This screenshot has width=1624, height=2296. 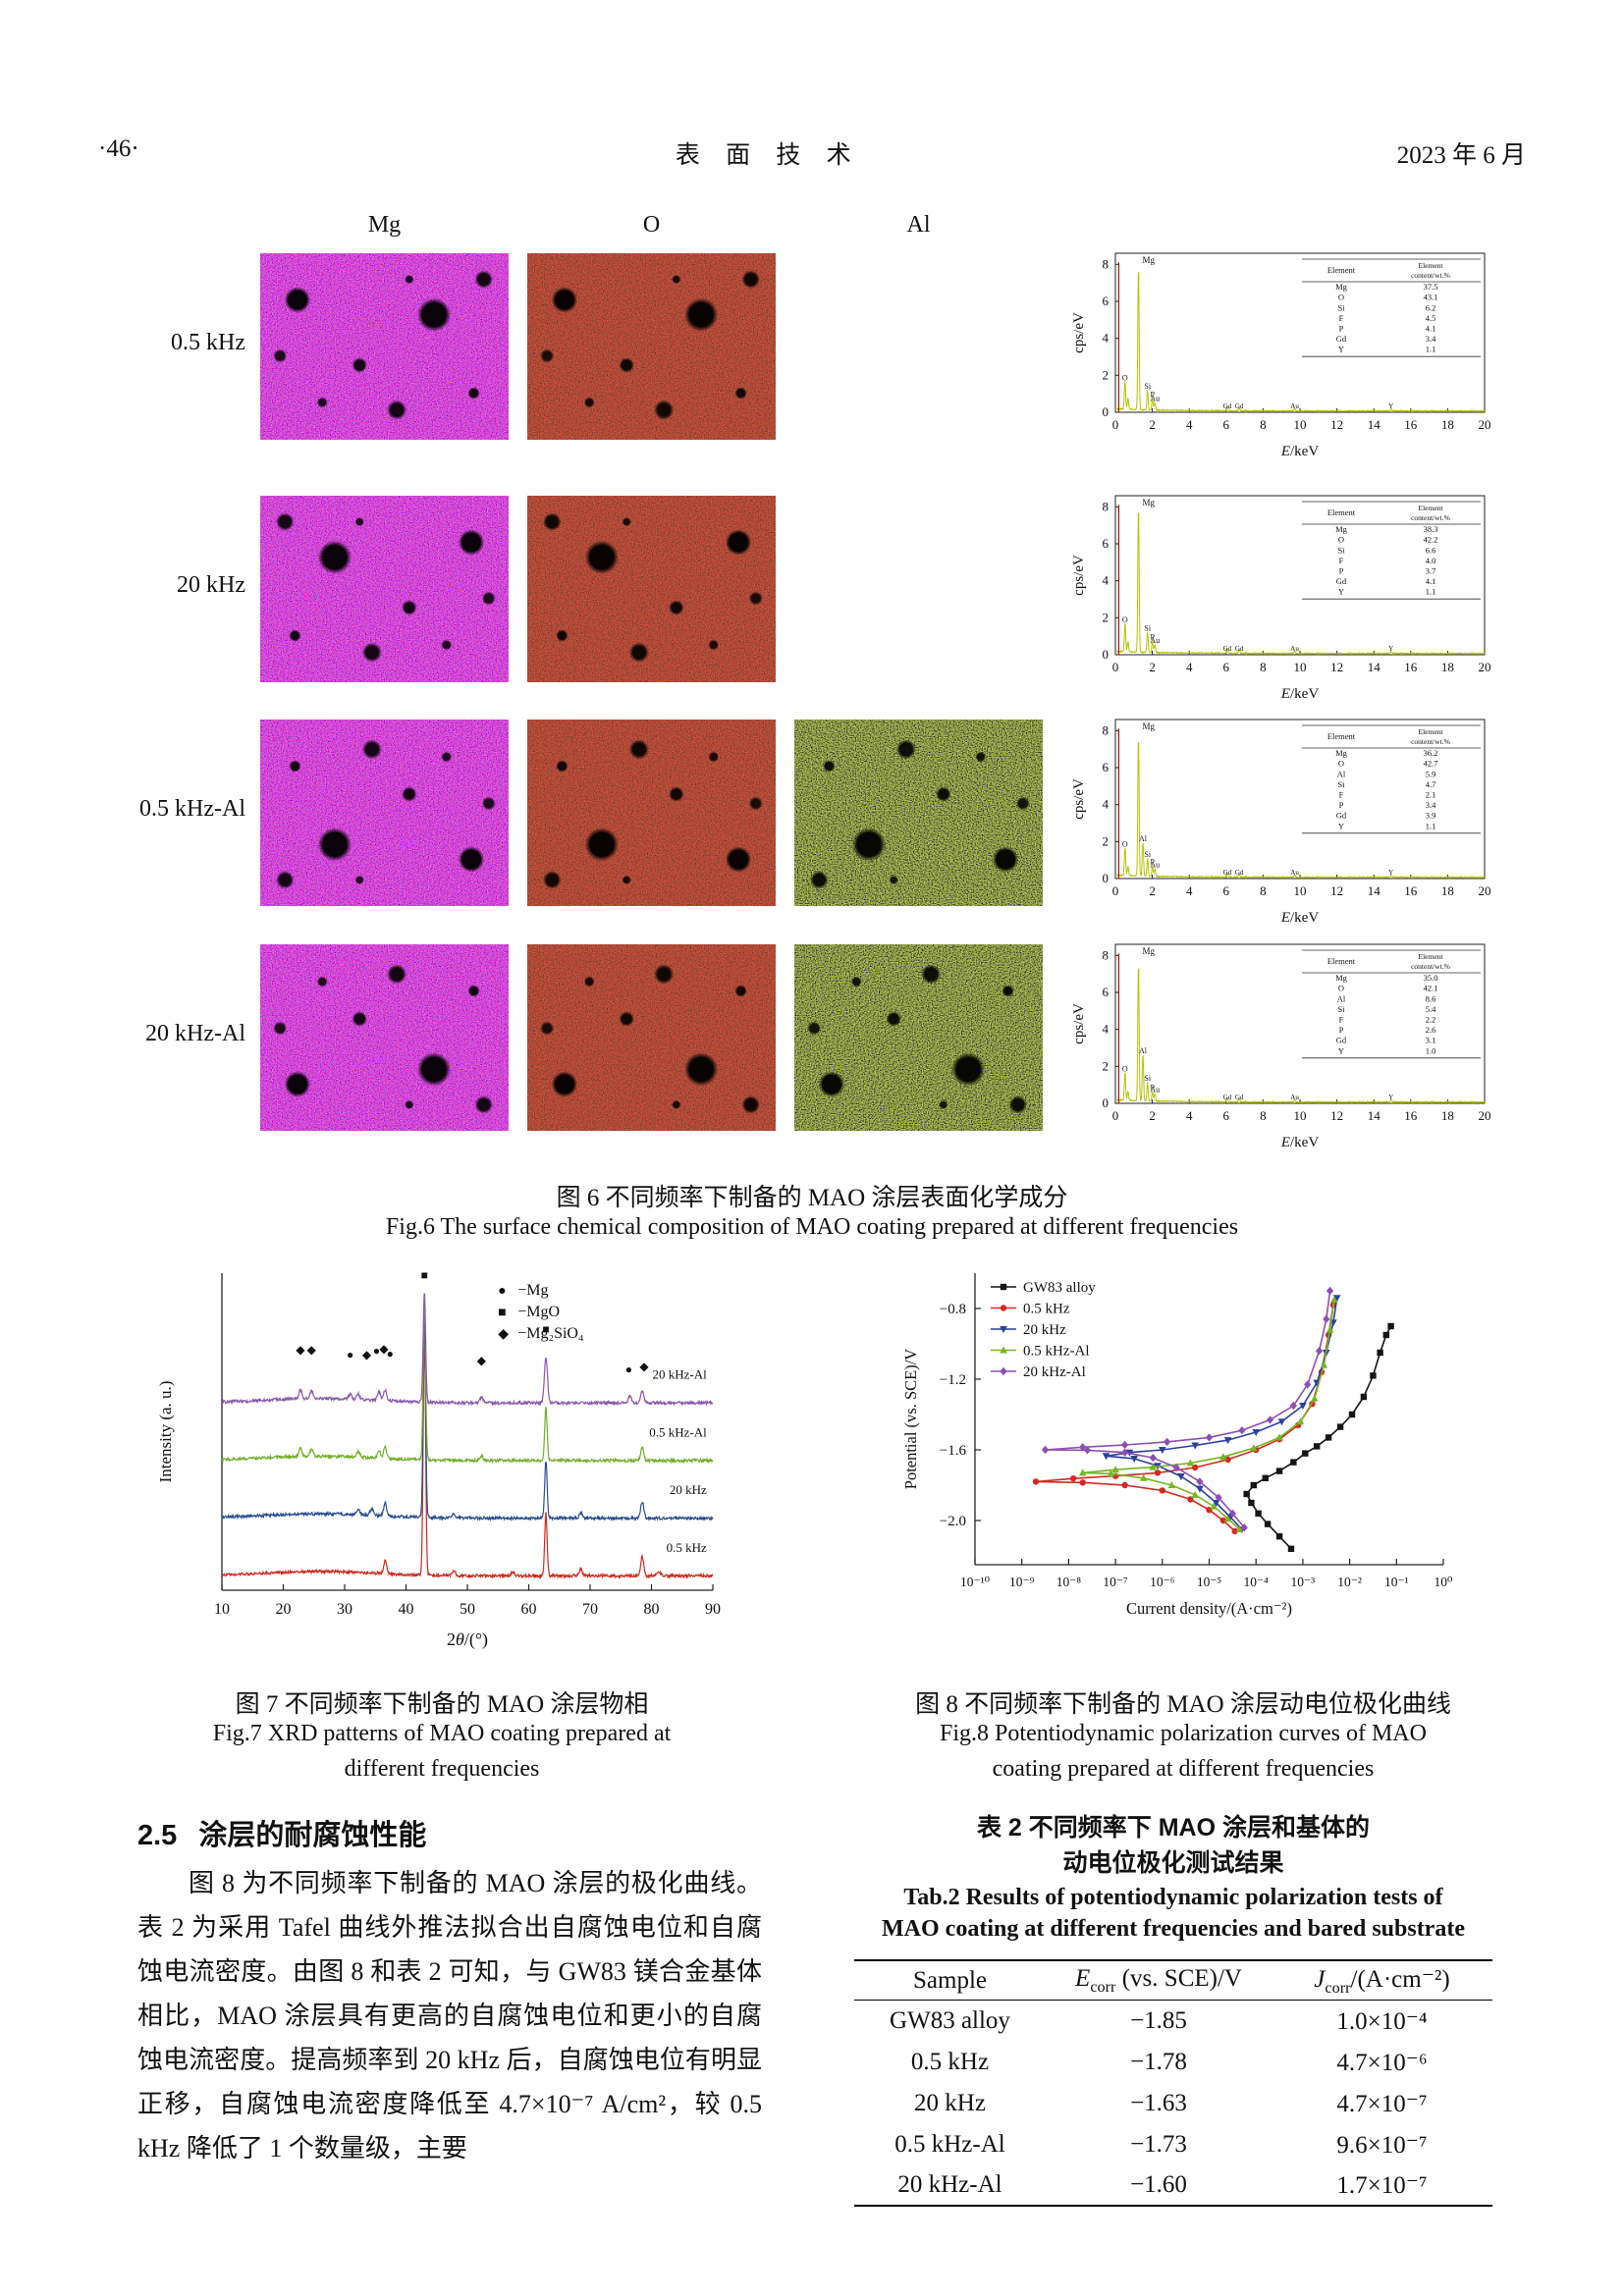 What do you see at coordinates (1431, 339) in the screenshot?
I see `svg-text: 3.4` at bounding box center [1431, 339].